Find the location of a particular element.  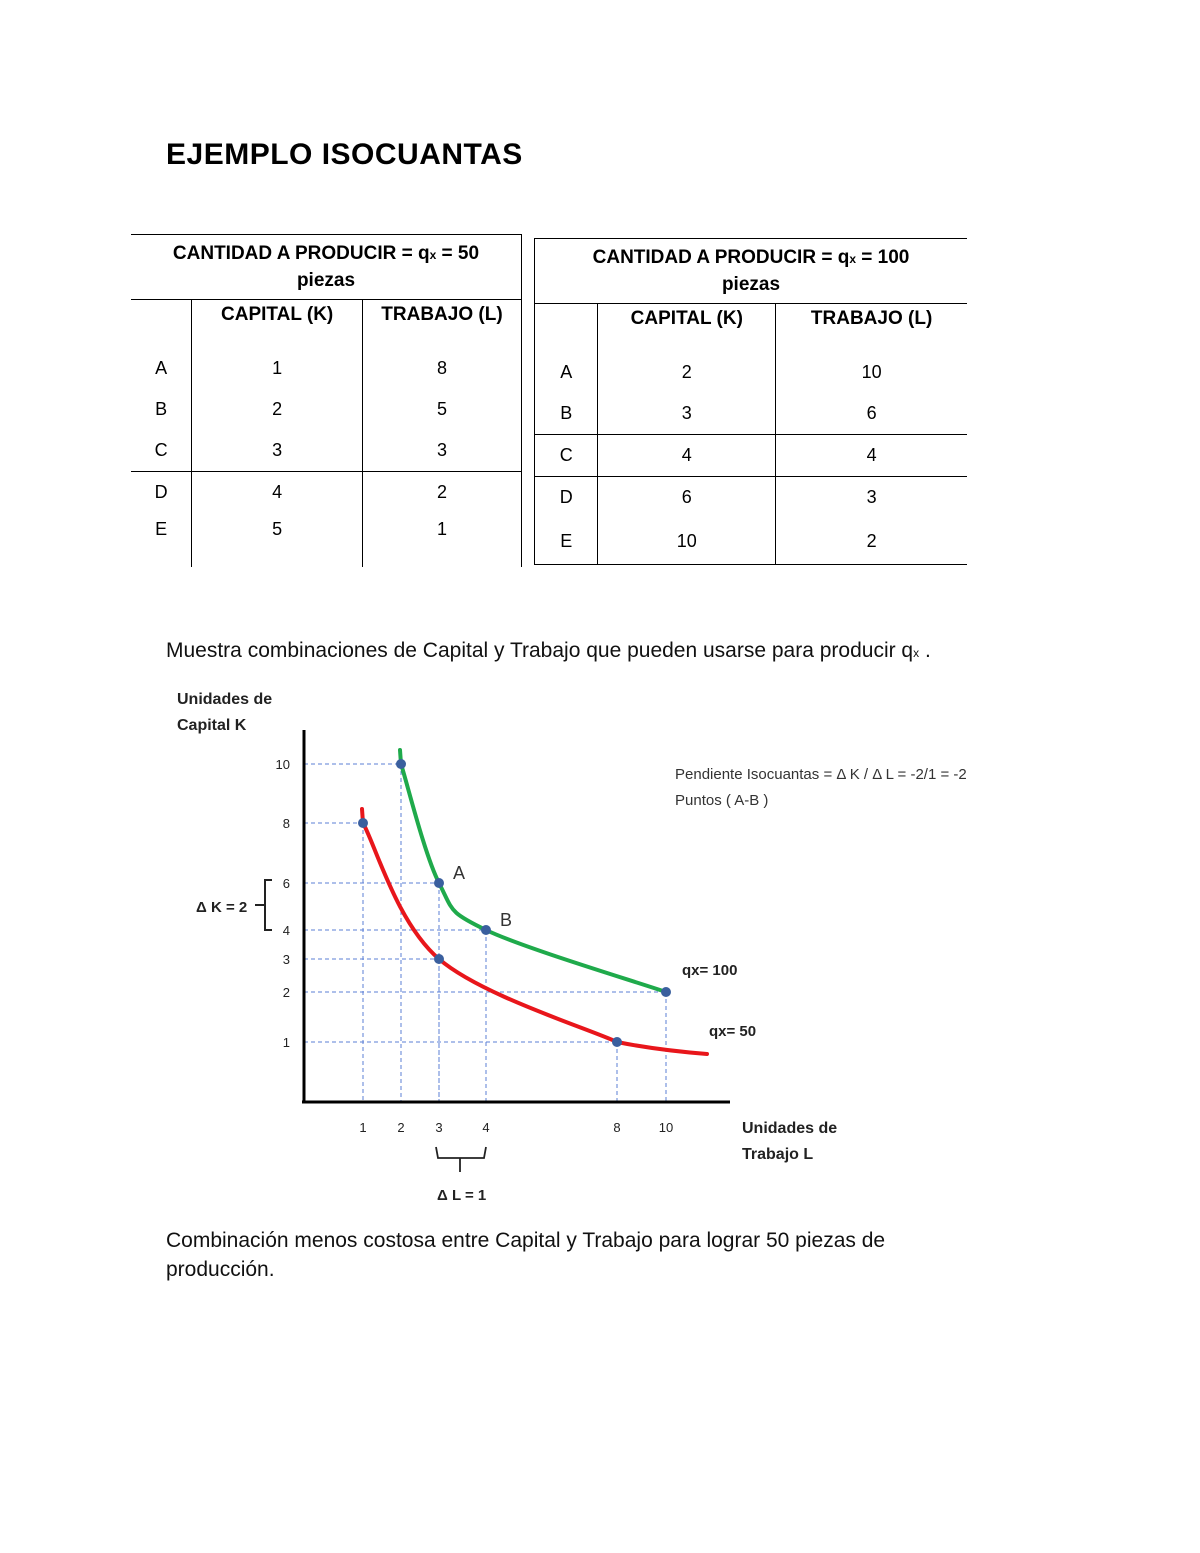

delta-l-brace is located at coordinates (461, 1159).